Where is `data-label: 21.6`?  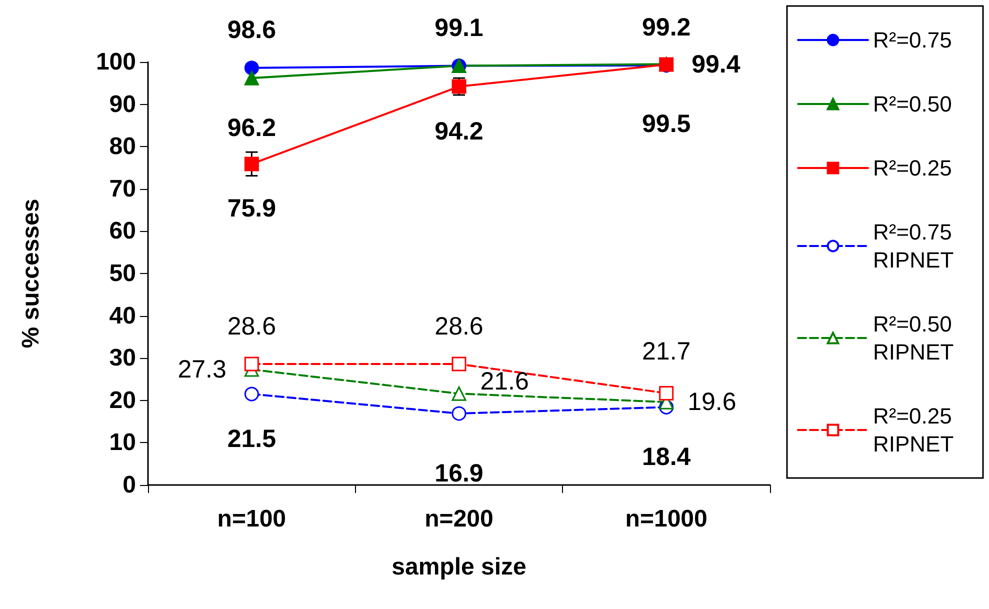
data-label: 21.6 is located at coordinates (504, 382).